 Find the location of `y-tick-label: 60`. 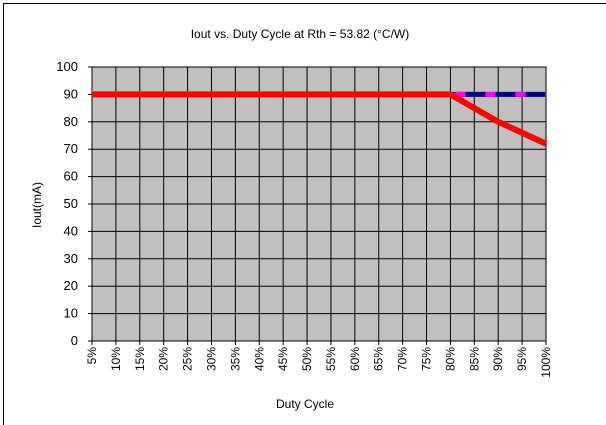

y-tick-label: 60 is located at coordinates (71, 176).